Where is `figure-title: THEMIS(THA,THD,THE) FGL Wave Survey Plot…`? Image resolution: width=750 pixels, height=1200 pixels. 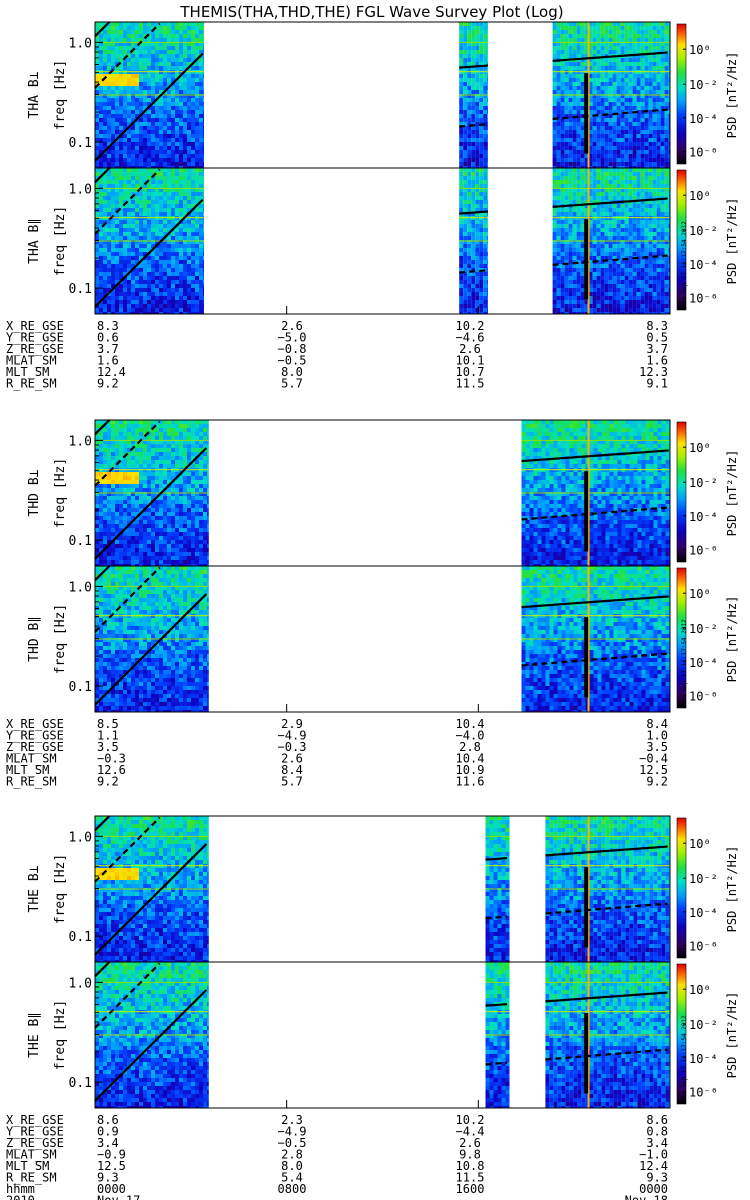
figure-title: THEMIS(THA,THD,THE) FGL Wave Survey Plot… is located at coordinates (371, 12).